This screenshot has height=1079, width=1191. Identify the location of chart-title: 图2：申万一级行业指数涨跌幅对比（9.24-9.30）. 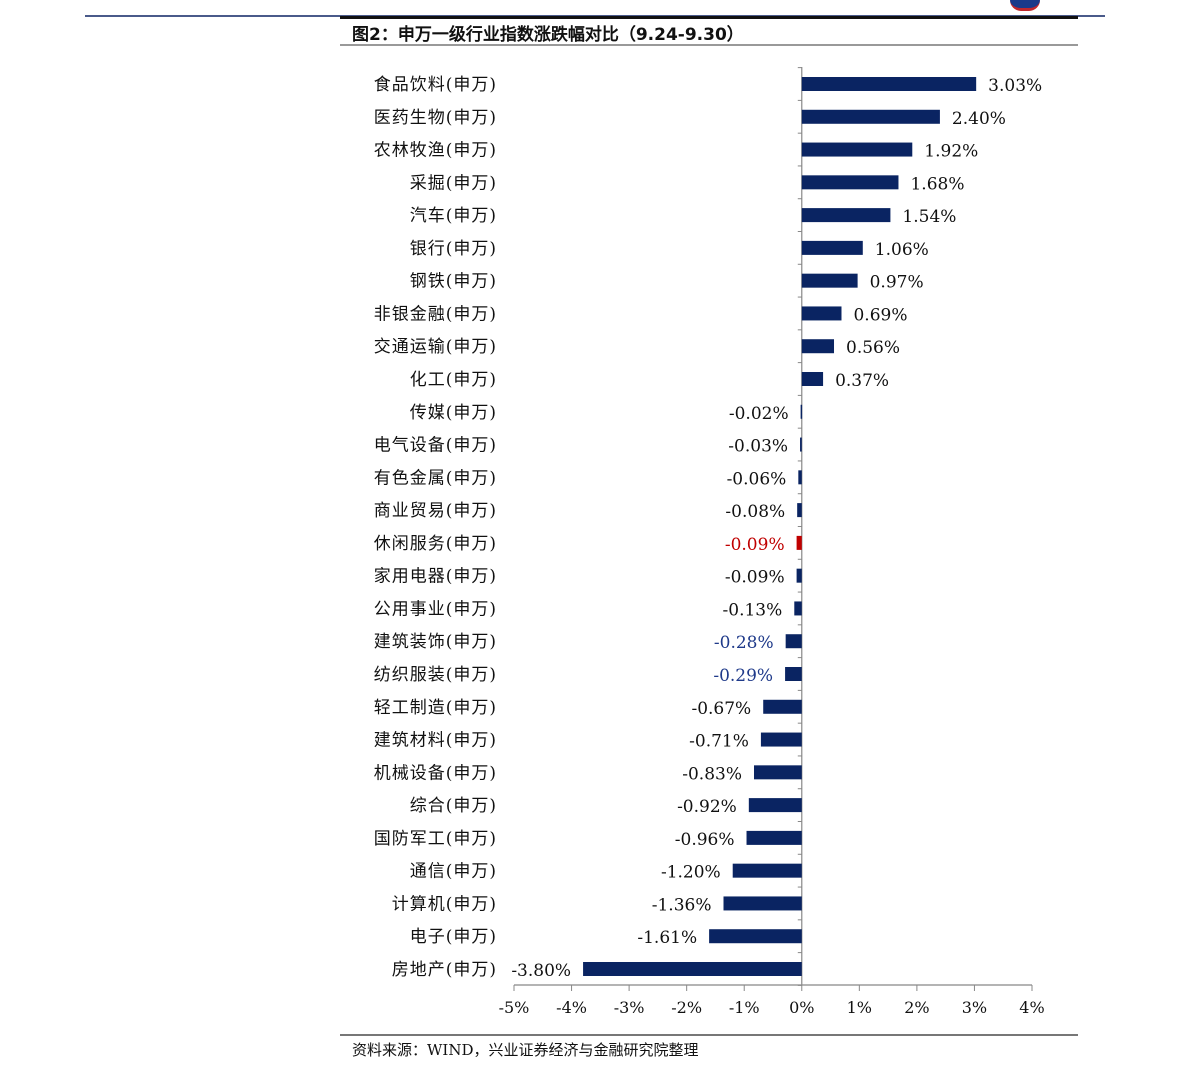
(548, 35).